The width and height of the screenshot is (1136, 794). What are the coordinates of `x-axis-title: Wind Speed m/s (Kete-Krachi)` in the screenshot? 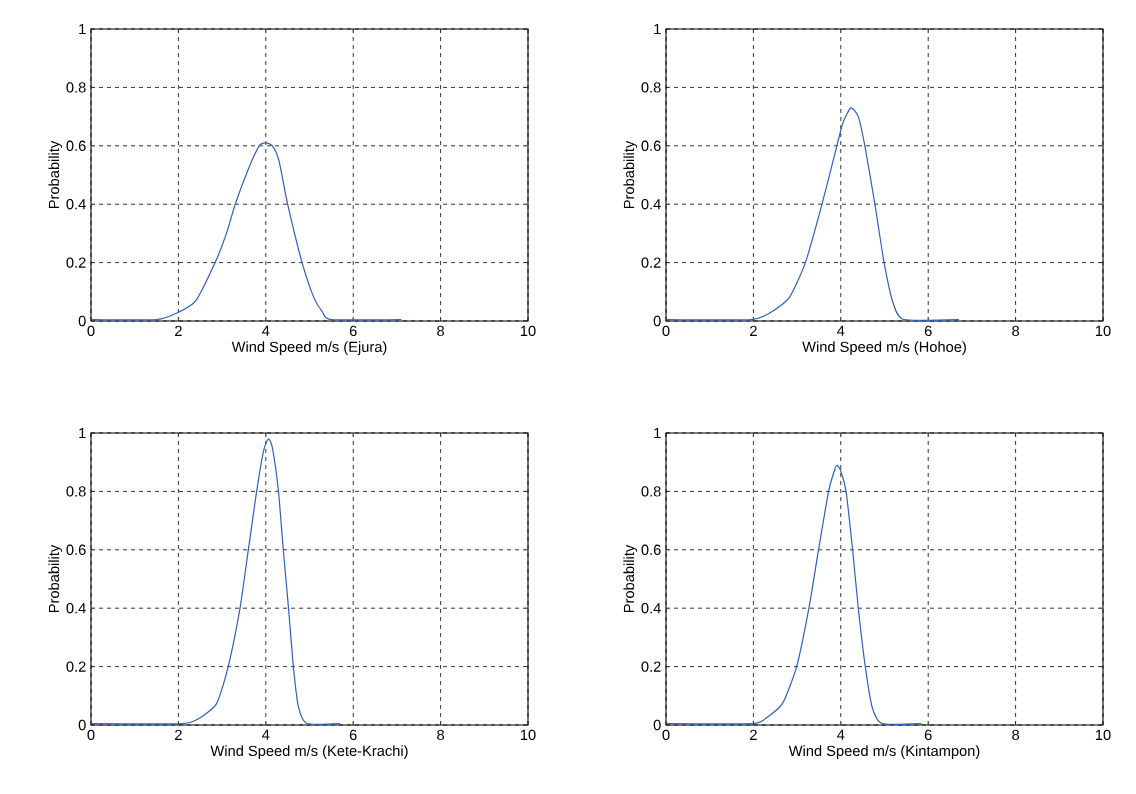 It's located at (309, 752).